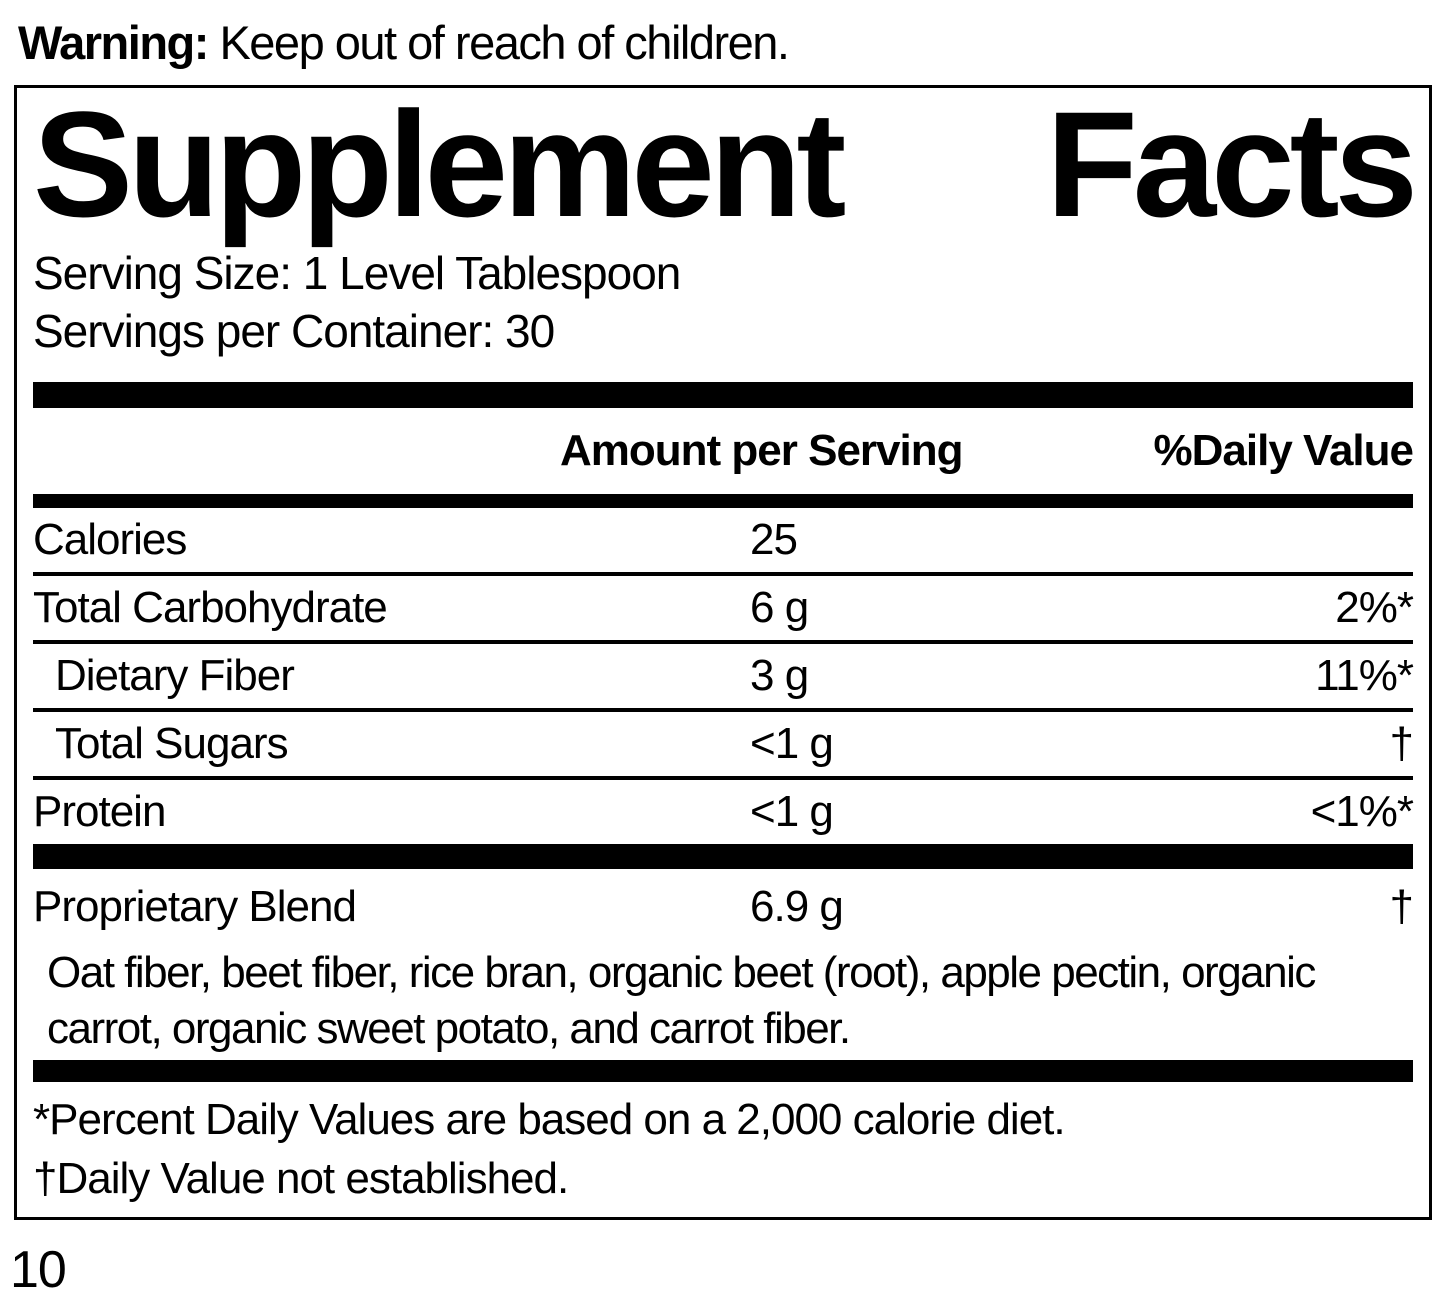 This screenshot has width=1445, height=1307. What do you see at coordinates (1374, 608) in the screenshot?
I see `nutrient-daily-value: 2%*` at bounding box center [1374, 608].